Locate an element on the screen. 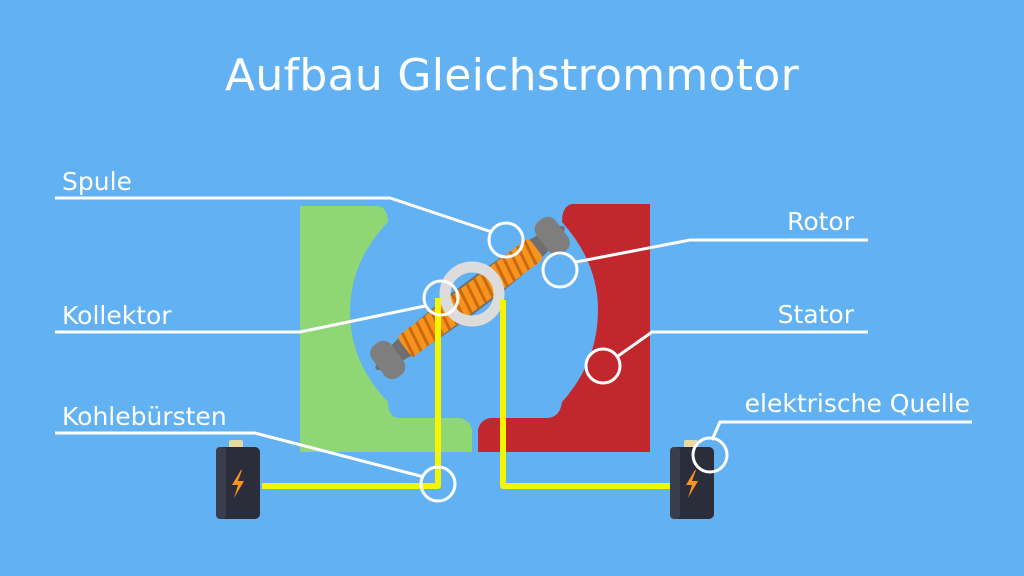  leader-line-spule is located at coordinates (274, 215).